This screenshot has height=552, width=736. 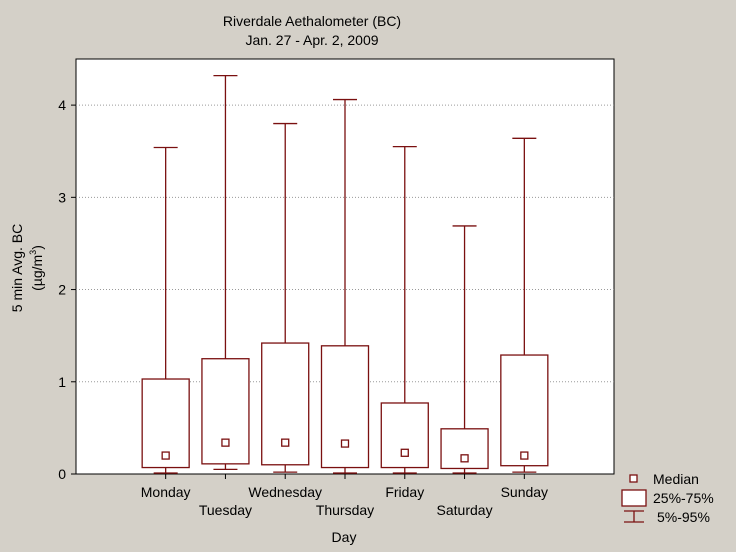 I want to click on y-axis: 0 1 2 3 4, so click(x=67, y=289).